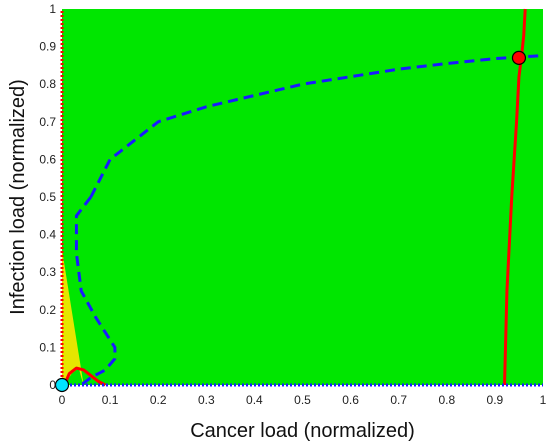  Describe the element at coordinates (254, 400) in the screenshot. I see `x-tick-label: 0.4` at that location.